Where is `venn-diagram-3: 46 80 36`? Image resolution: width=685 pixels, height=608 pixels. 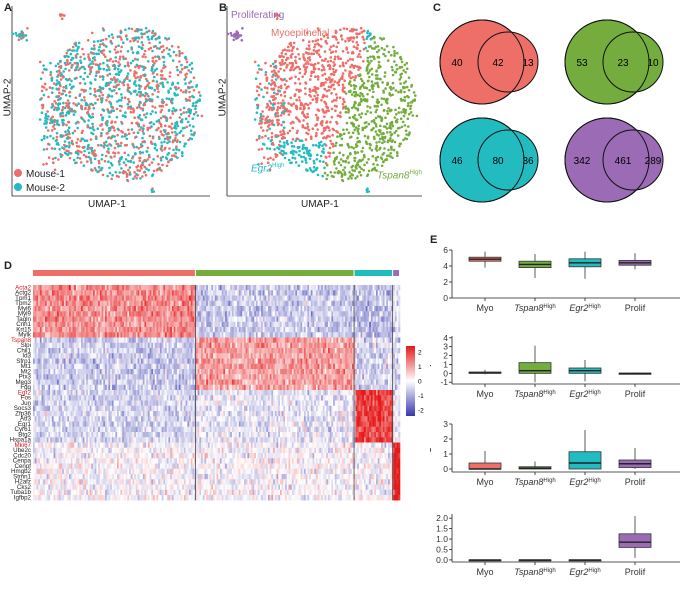
venn-diagram-3: 46 80 36 is located at coordinates (489, 160).